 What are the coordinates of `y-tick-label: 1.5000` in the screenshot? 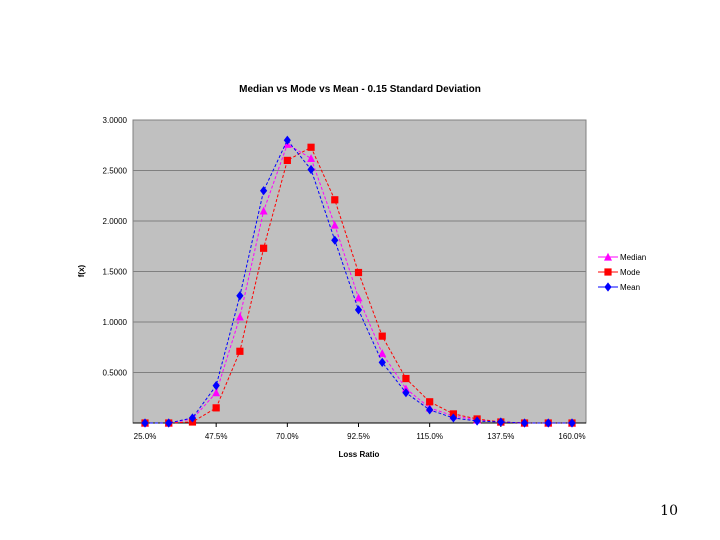 It's located at (115, 272).